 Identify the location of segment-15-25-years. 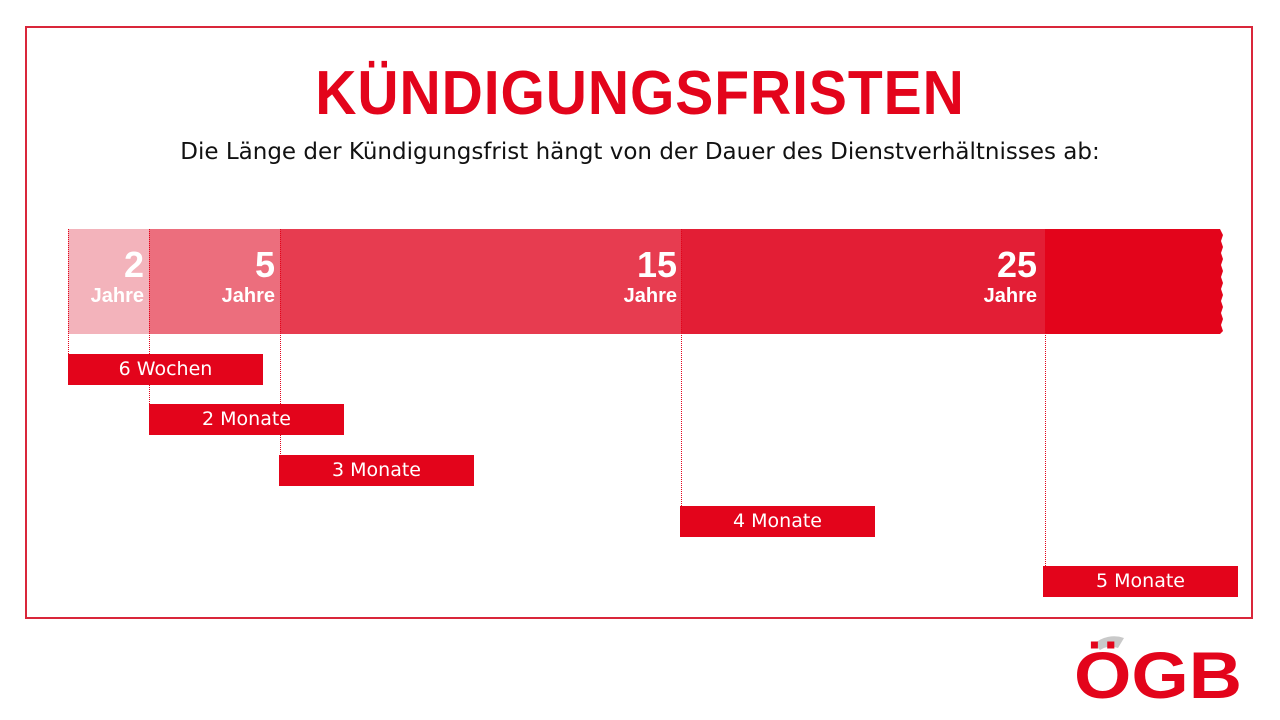
(863, 281).